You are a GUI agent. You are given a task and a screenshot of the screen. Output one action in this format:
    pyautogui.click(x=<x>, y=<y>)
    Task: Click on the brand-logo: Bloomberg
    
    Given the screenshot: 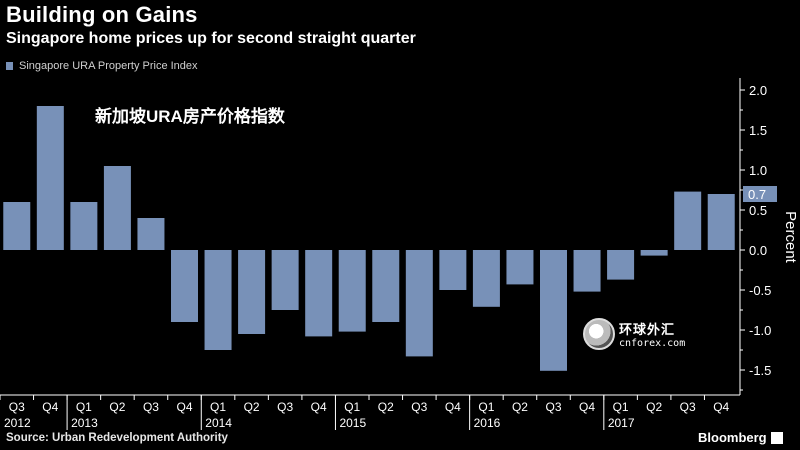 What is the action you would take?
    pyautogui.click(x=740, y=437)
    